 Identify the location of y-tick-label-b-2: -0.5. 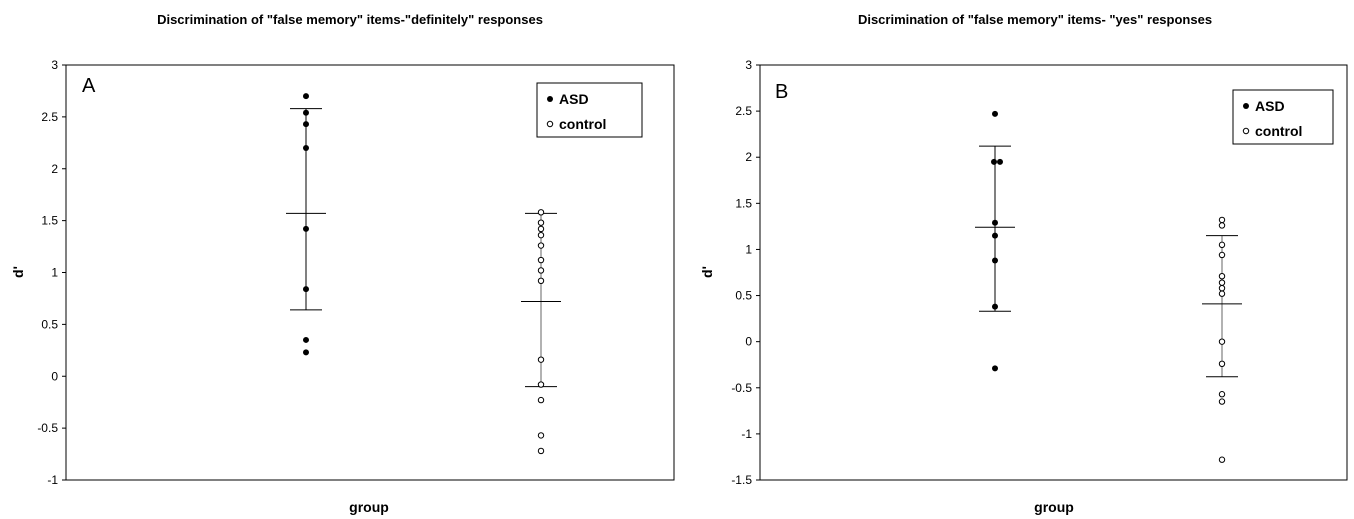
(741, 388).